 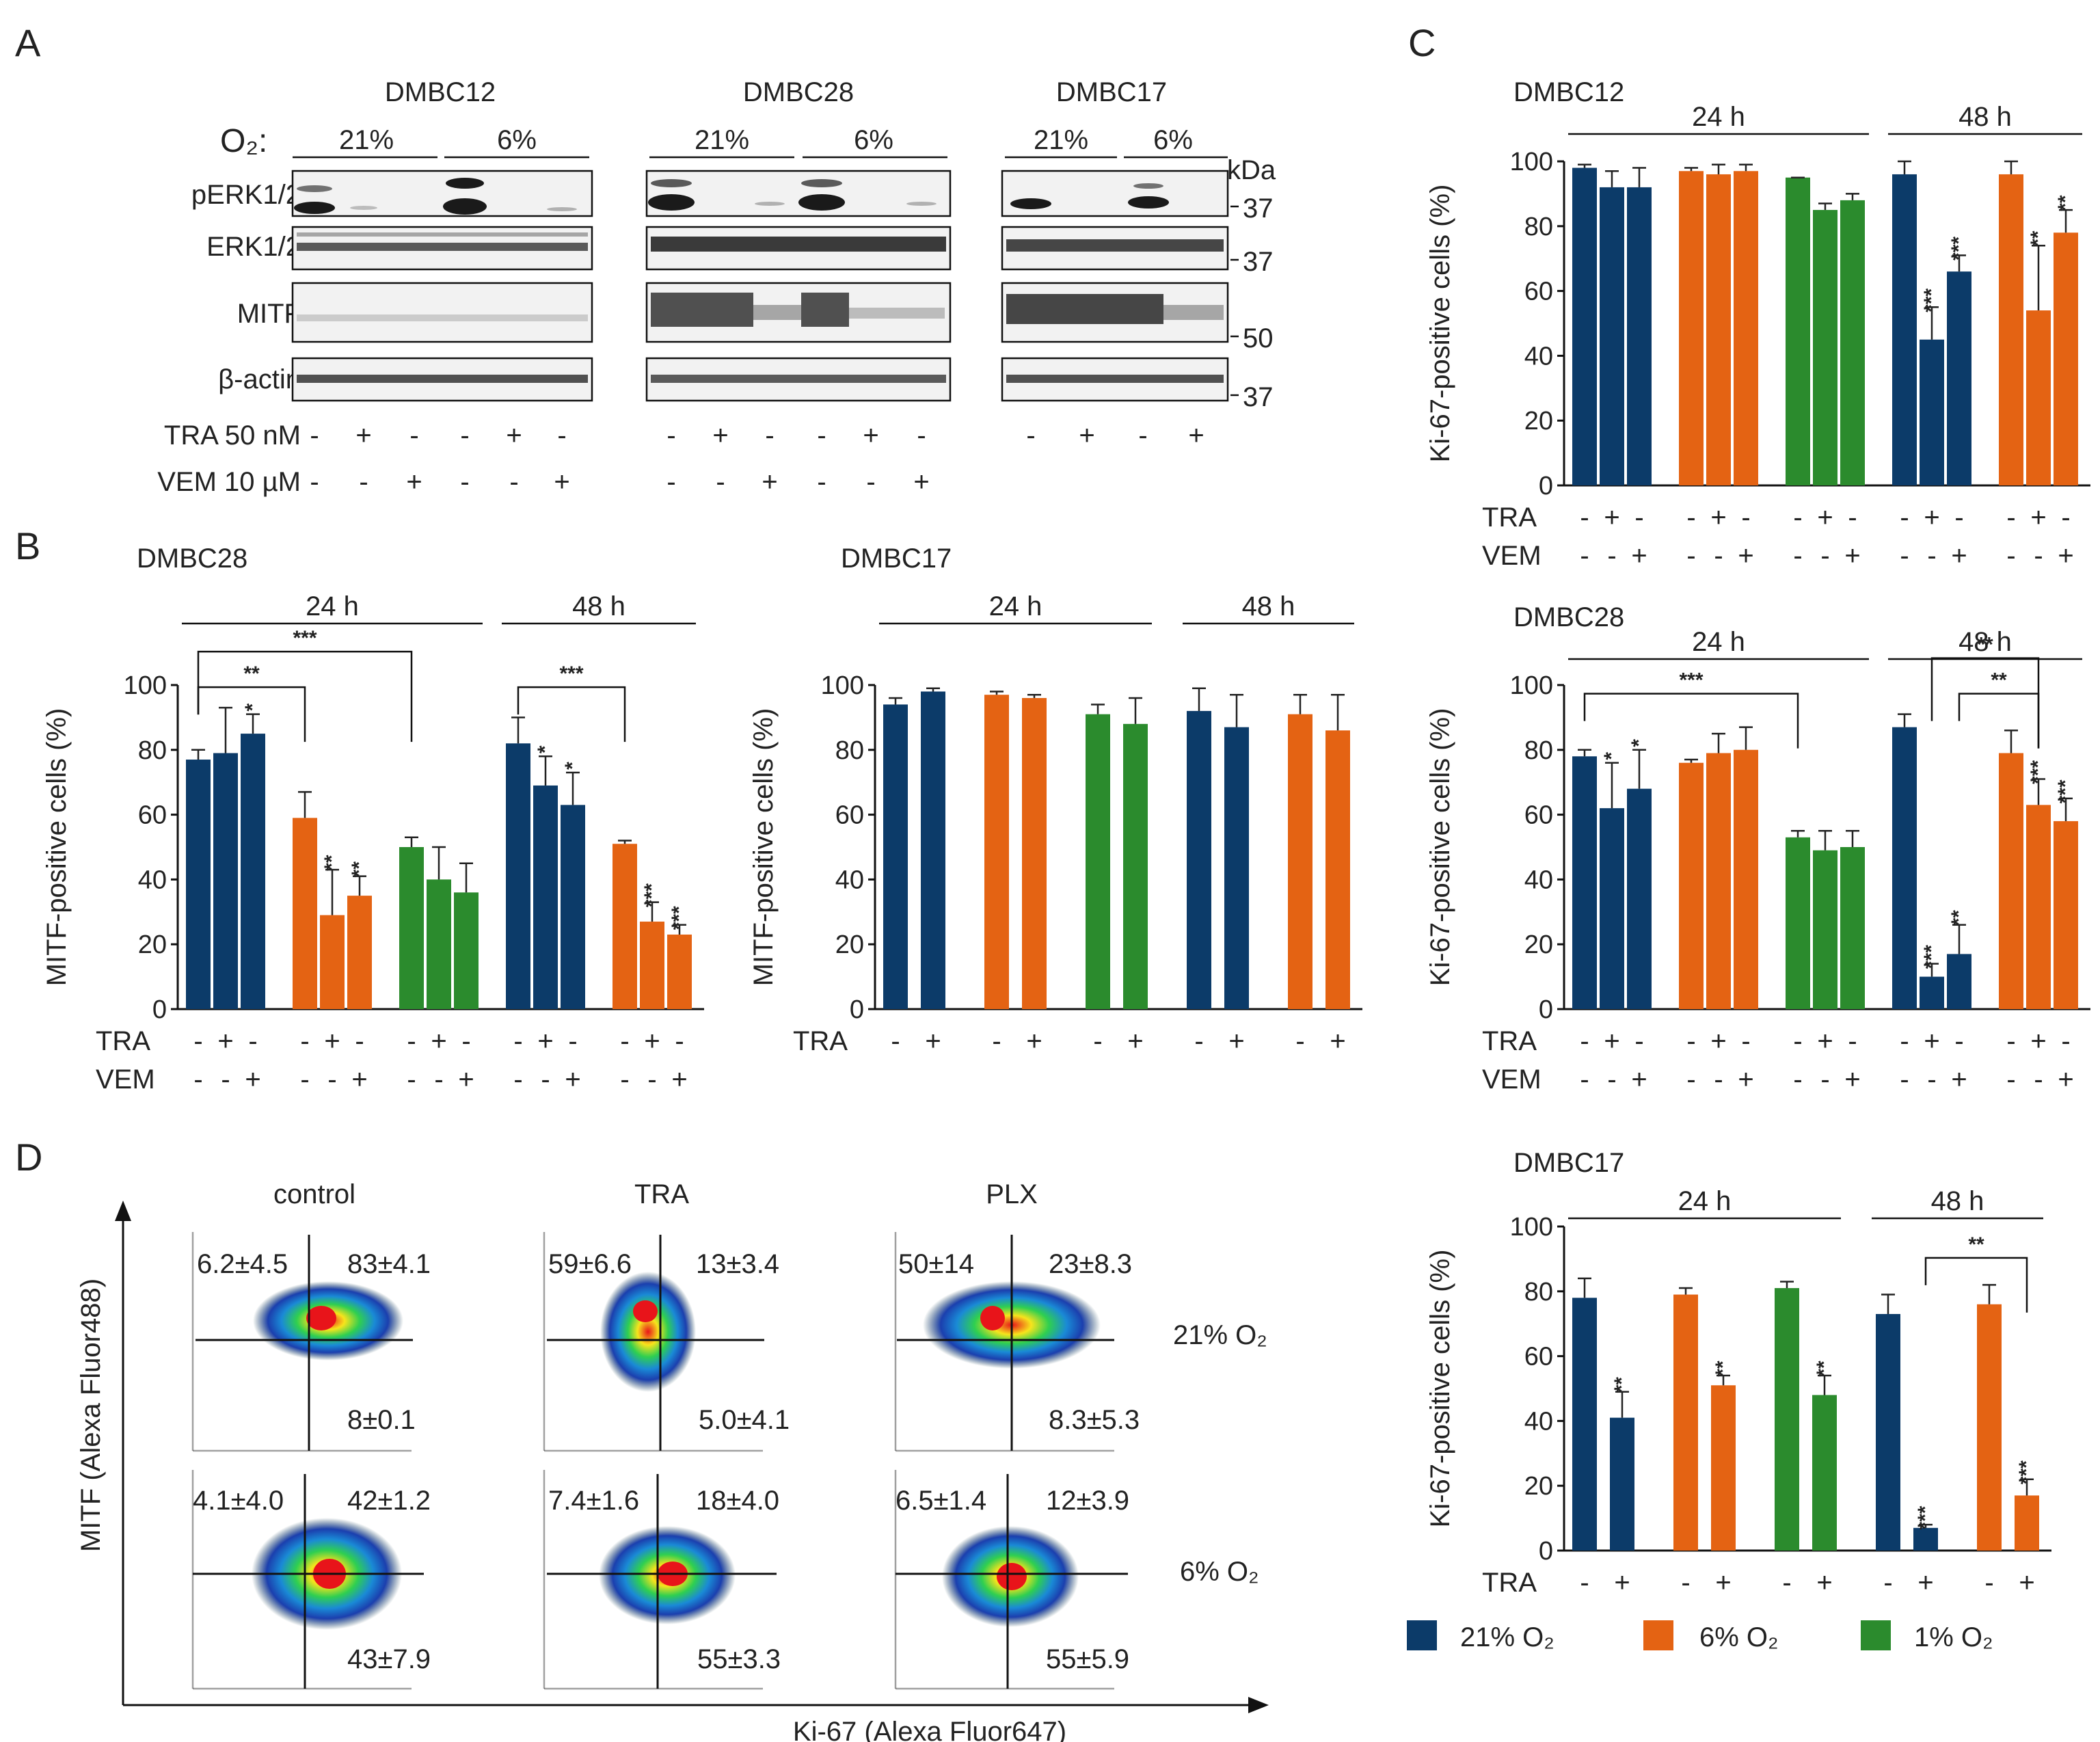 What do you see at coordinates (737, 1501) in the screenshot?
I see `quad-ur-tra-6: 18±4.0` at bounding box center [737, 1501].